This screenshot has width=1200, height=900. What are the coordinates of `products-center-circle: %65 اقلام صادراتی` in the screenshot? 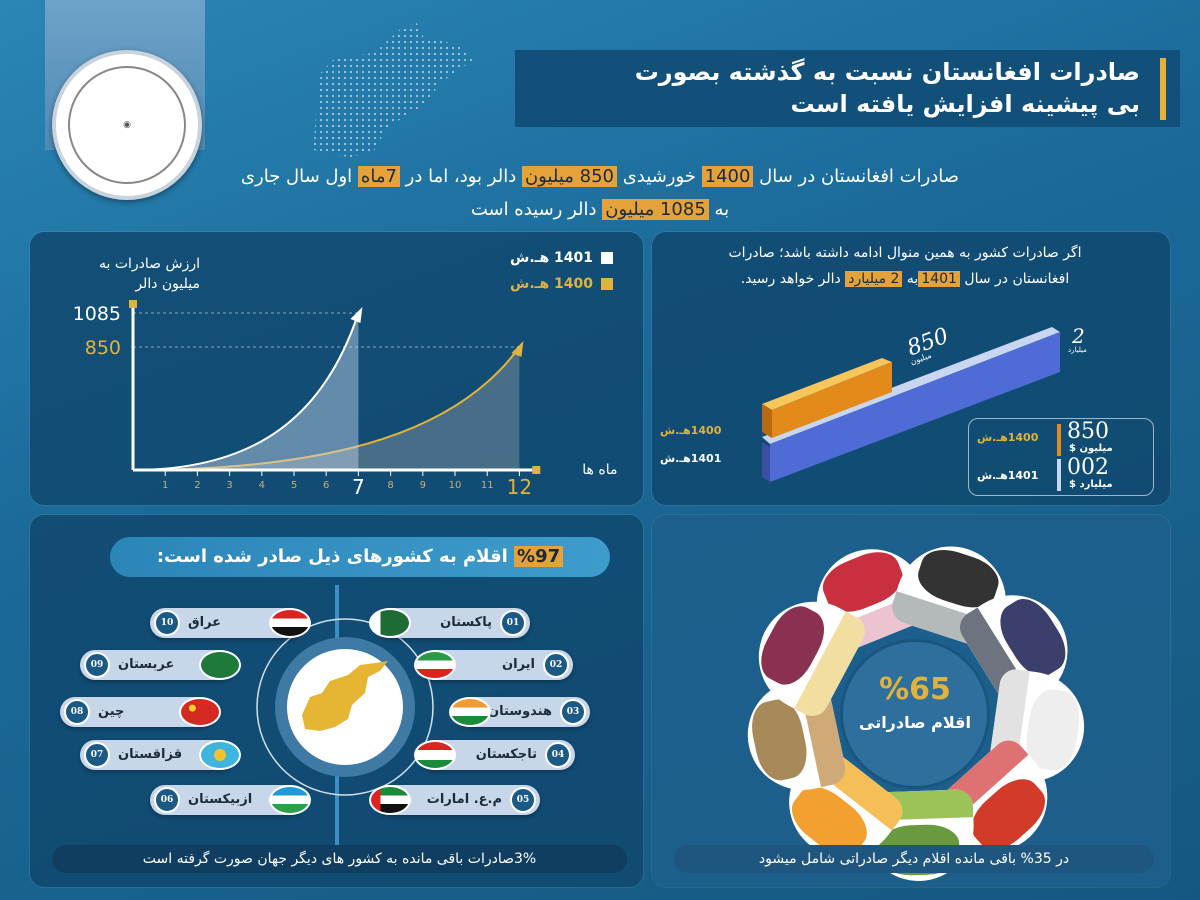 It's located at (915, 714).